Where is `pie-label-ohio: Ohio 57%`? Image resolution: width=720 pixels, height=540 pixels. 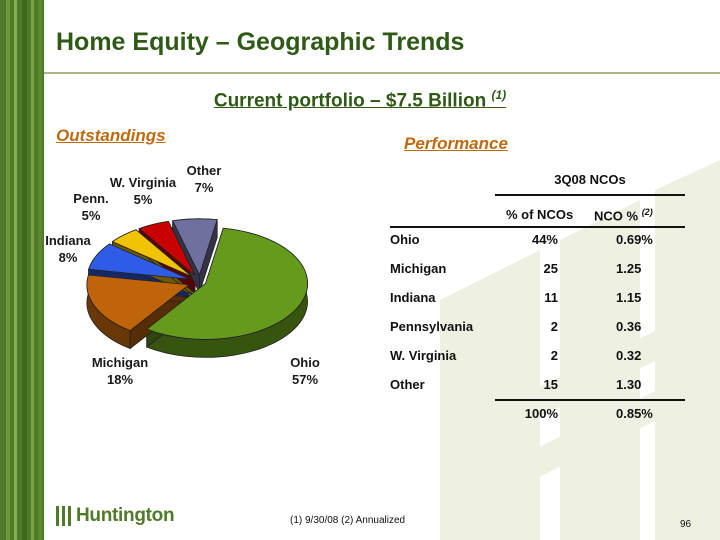
pie-label-ohio: Ohio 57% is located at coordinates (305, 371).